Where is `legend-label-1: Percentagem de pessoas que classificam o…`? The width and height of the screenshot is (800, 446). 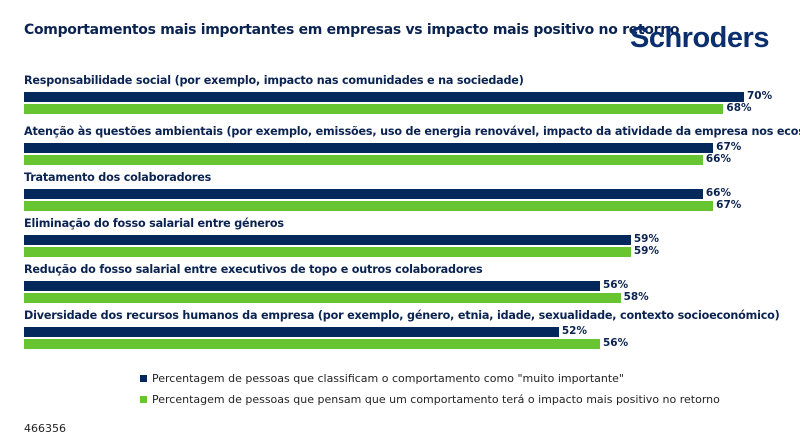 legend-label-1: Percentagem de pessoas que classificam o… is located at coordinates (388, 378).